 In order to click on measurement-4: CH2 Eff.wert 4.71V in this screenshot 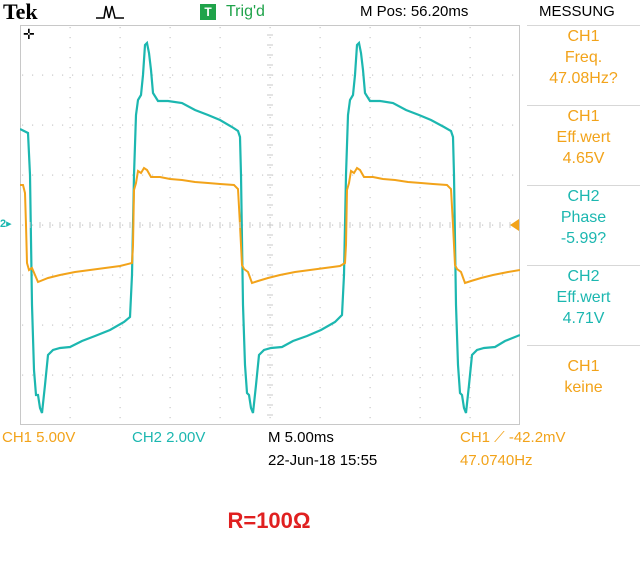, I will do `click(583, 305)`.